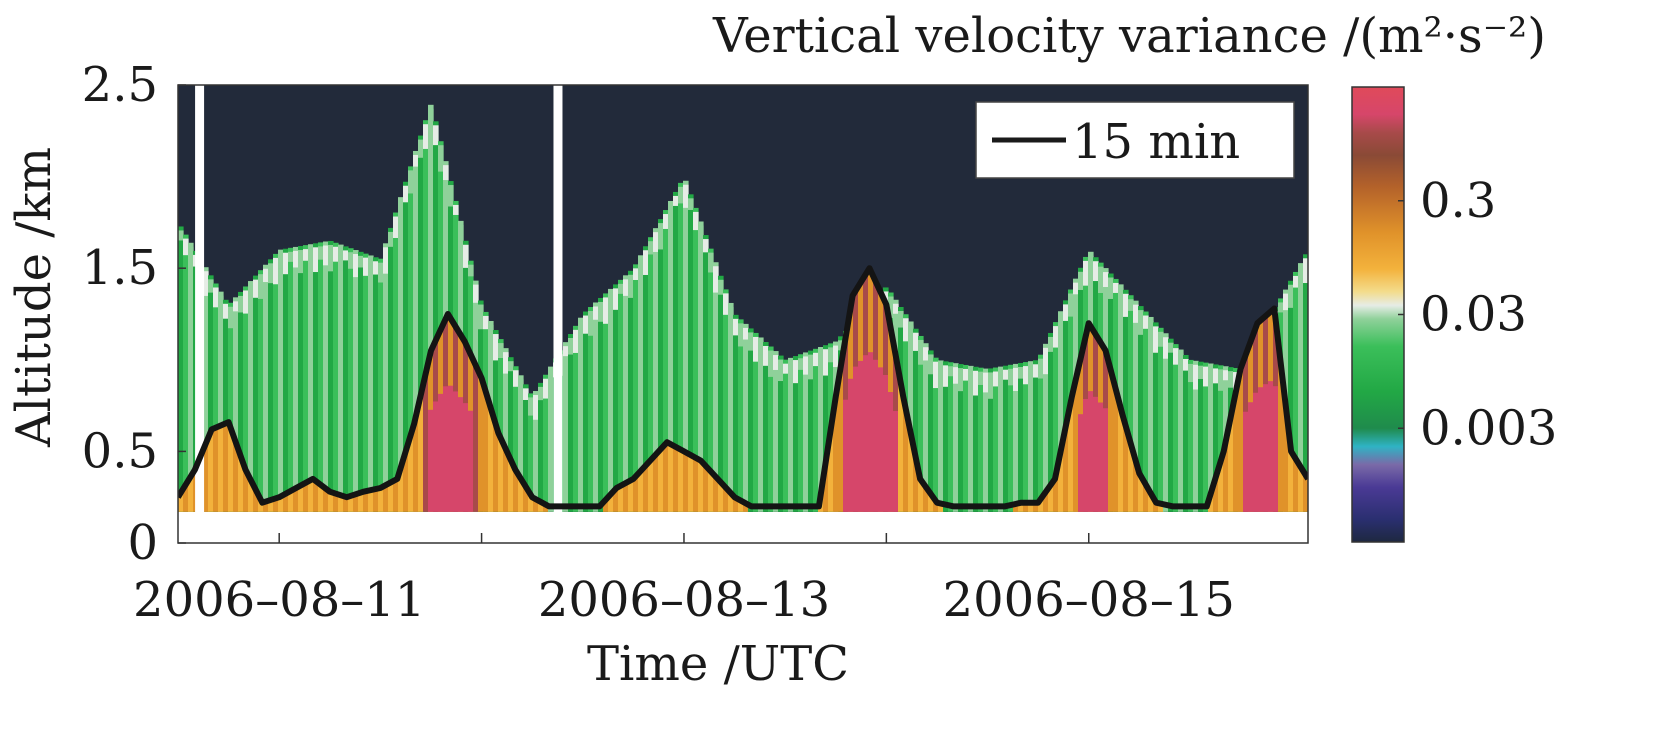 The height and width of the screenshot is (736, 1664). Describe the element at coordinates (120, 268) in the screenshot. I see `y-tick-label: 1.5` at that location.